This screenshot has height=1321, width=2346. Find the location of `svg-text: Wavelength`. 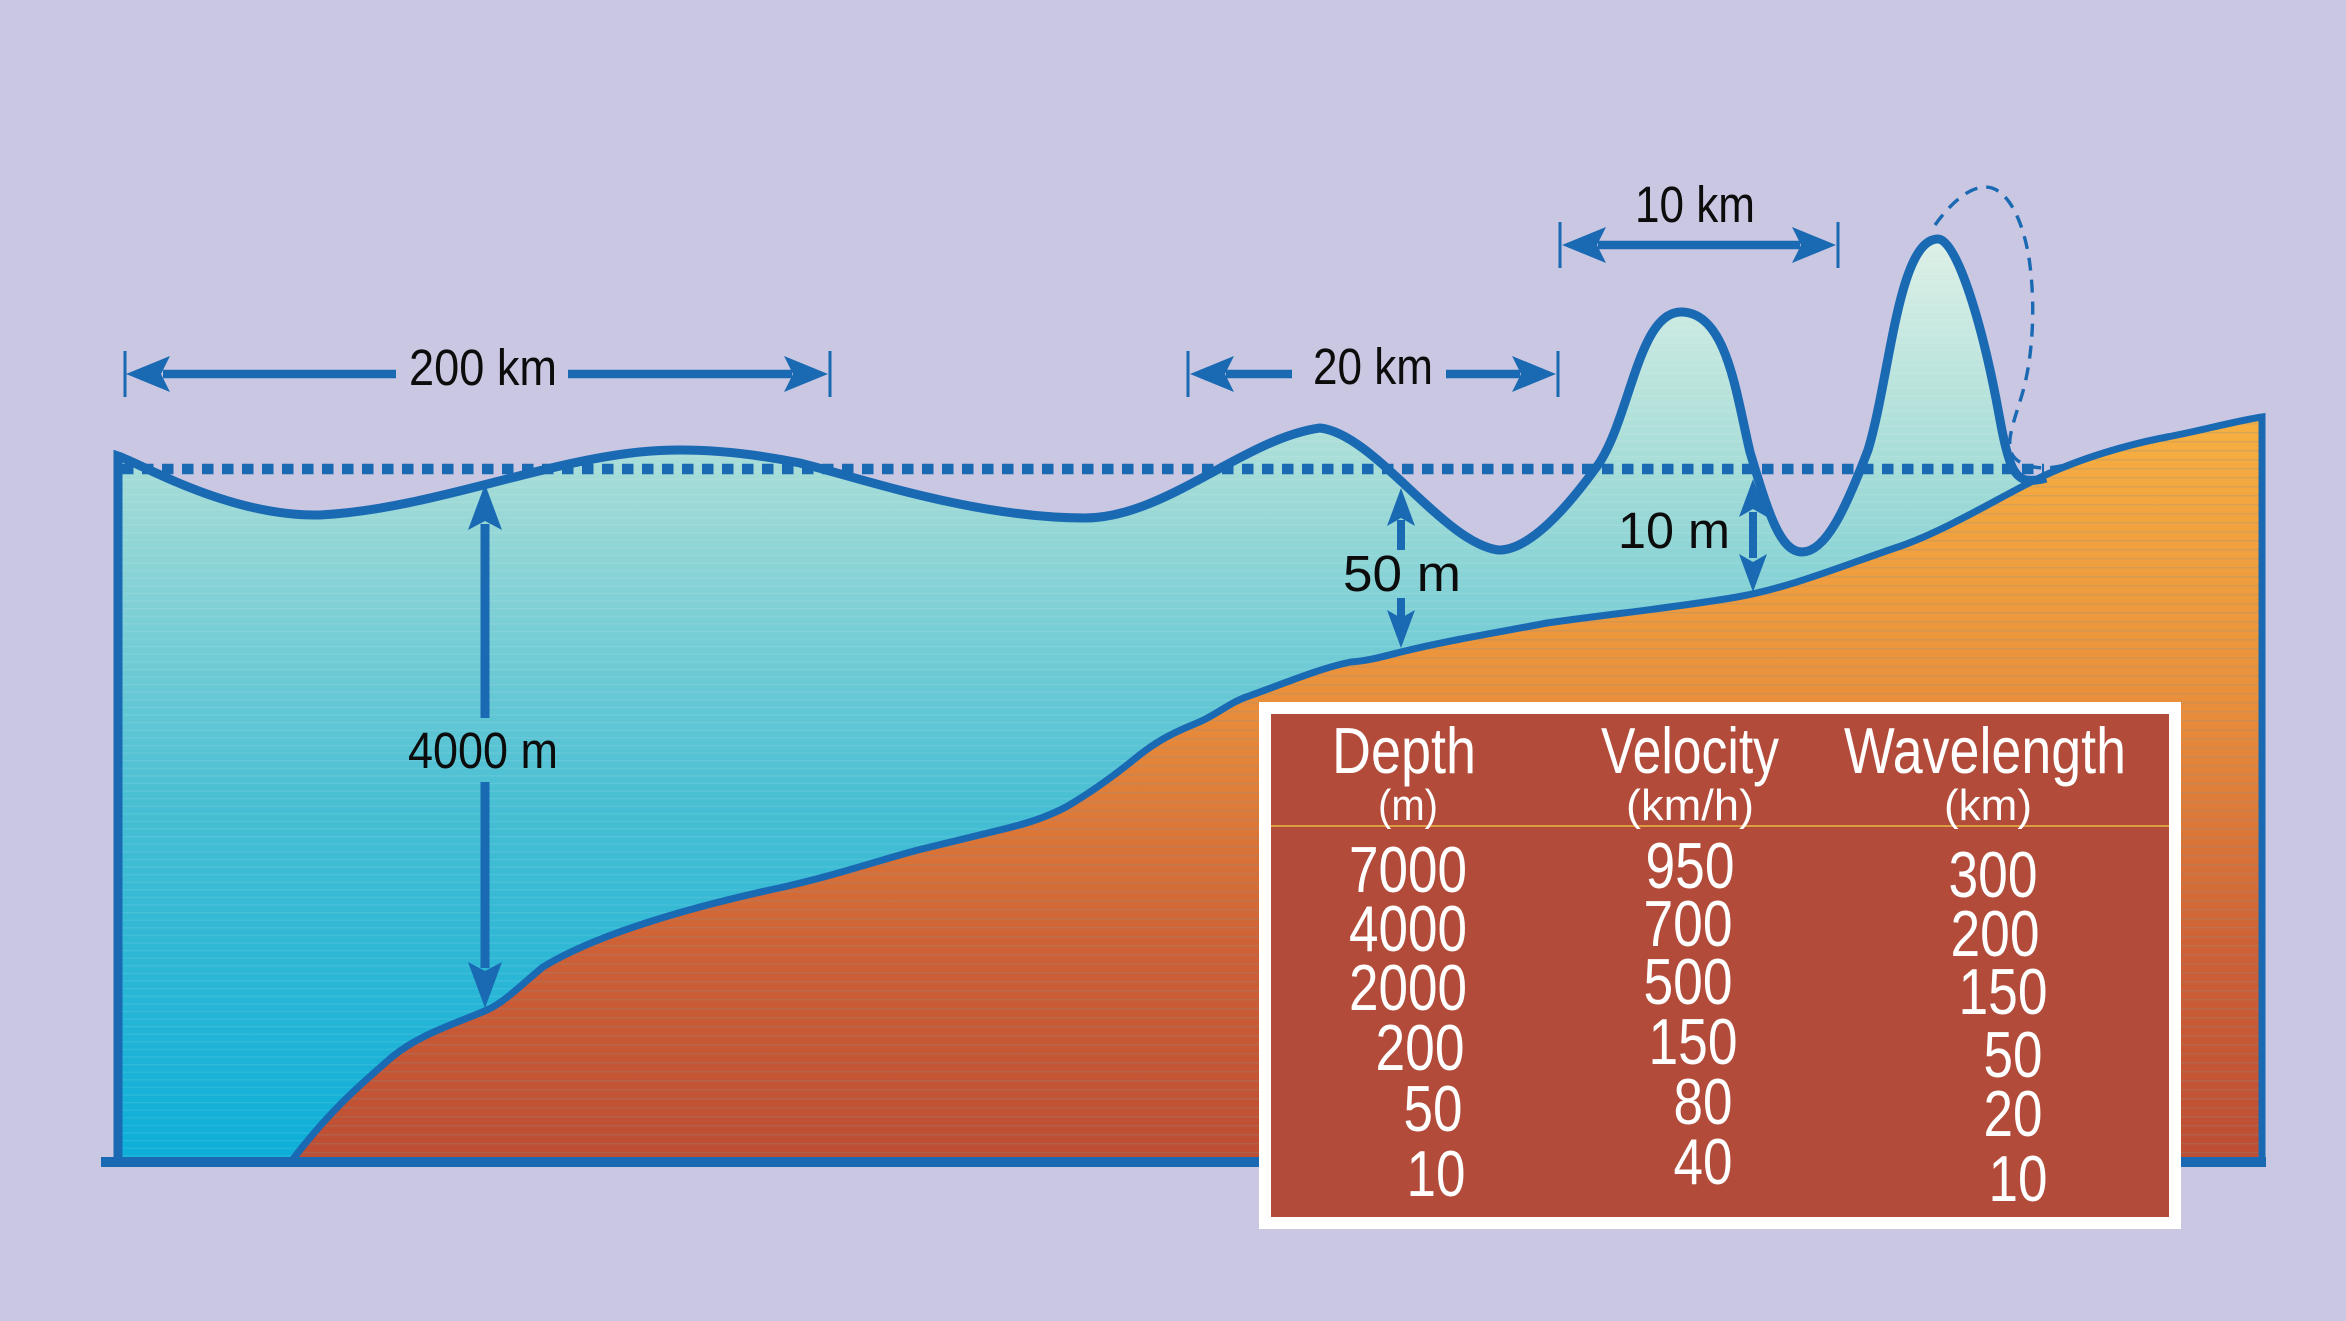

svg-text: Wavelength is located at coordinates (1985, 750).